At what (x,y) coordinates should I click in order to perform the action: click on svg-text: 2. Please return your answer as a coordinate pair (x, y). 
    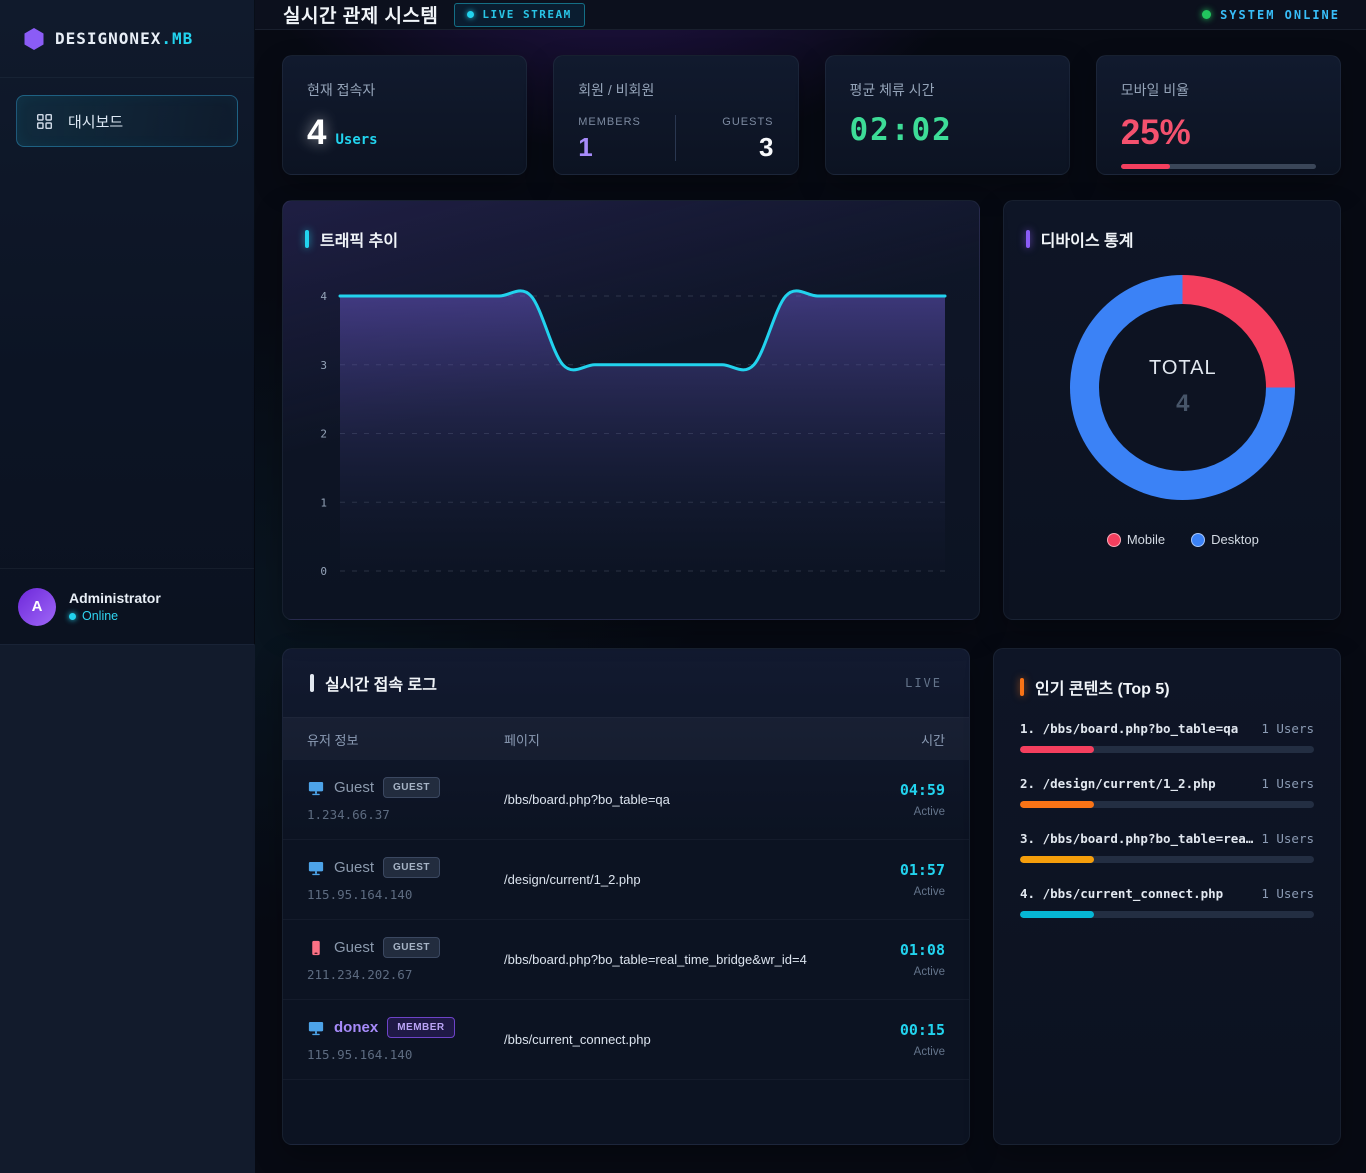
    Looking at the image, I should click on (323, 434).